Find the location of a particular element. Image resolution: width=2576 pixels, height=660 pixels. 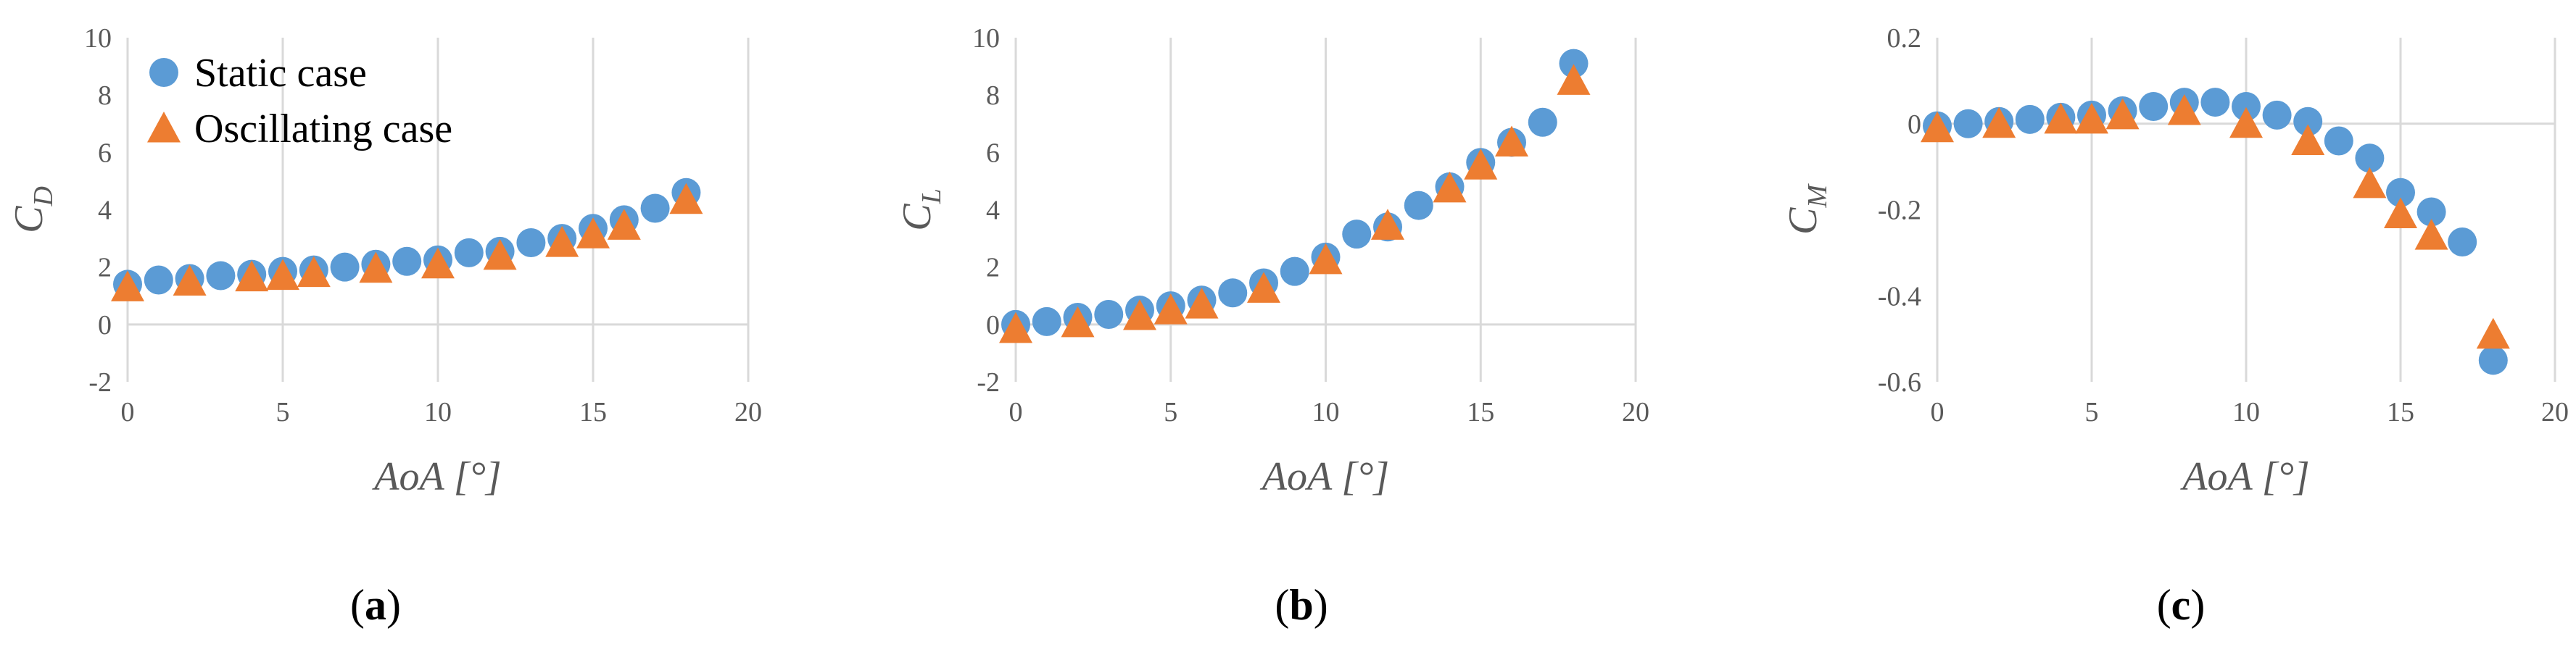

legend: Static case Oscillating case is located at coordinates (299, 101).